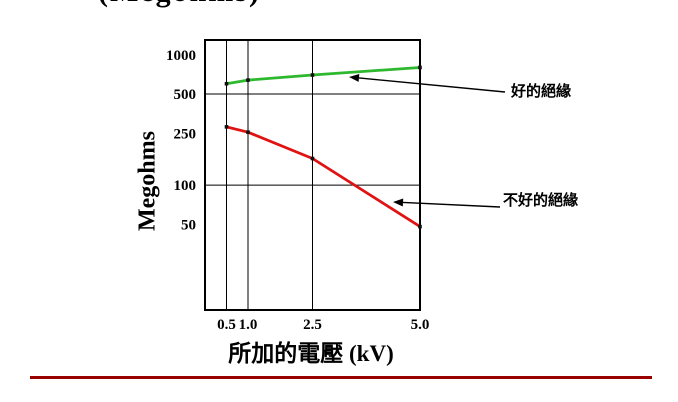  Describe the element at coordinates (541, 201) in the screenshot. I see `annotation-bad-insulation: 不好的絕緣` at that location.